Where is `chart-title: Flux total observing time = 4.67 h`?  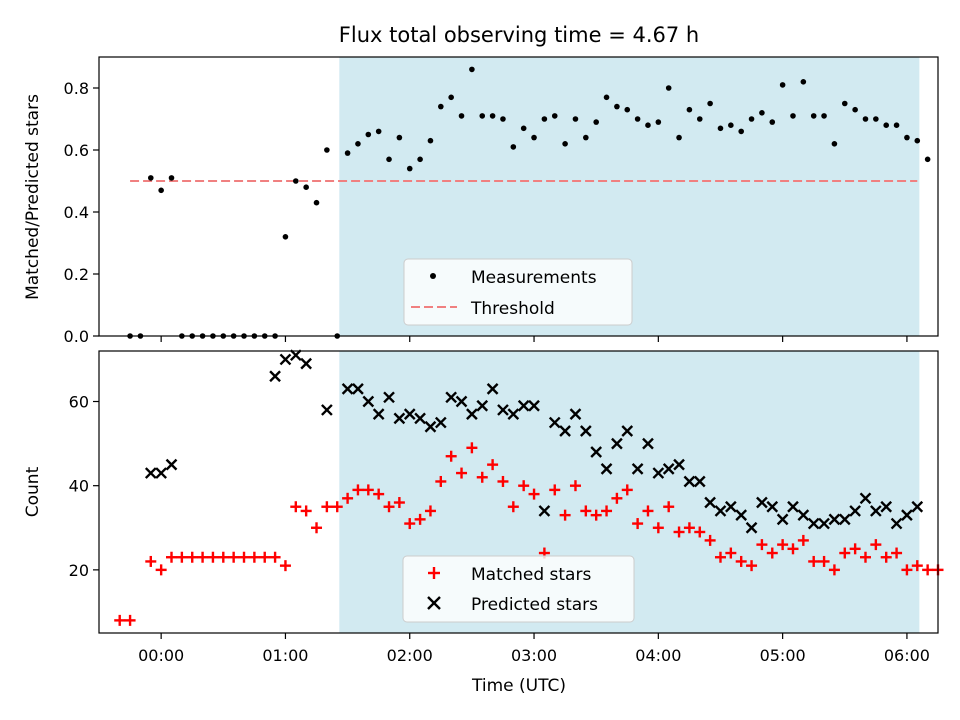
chart-title: Flux total observing time = 4.67 h is located at coordinates (519, 35).